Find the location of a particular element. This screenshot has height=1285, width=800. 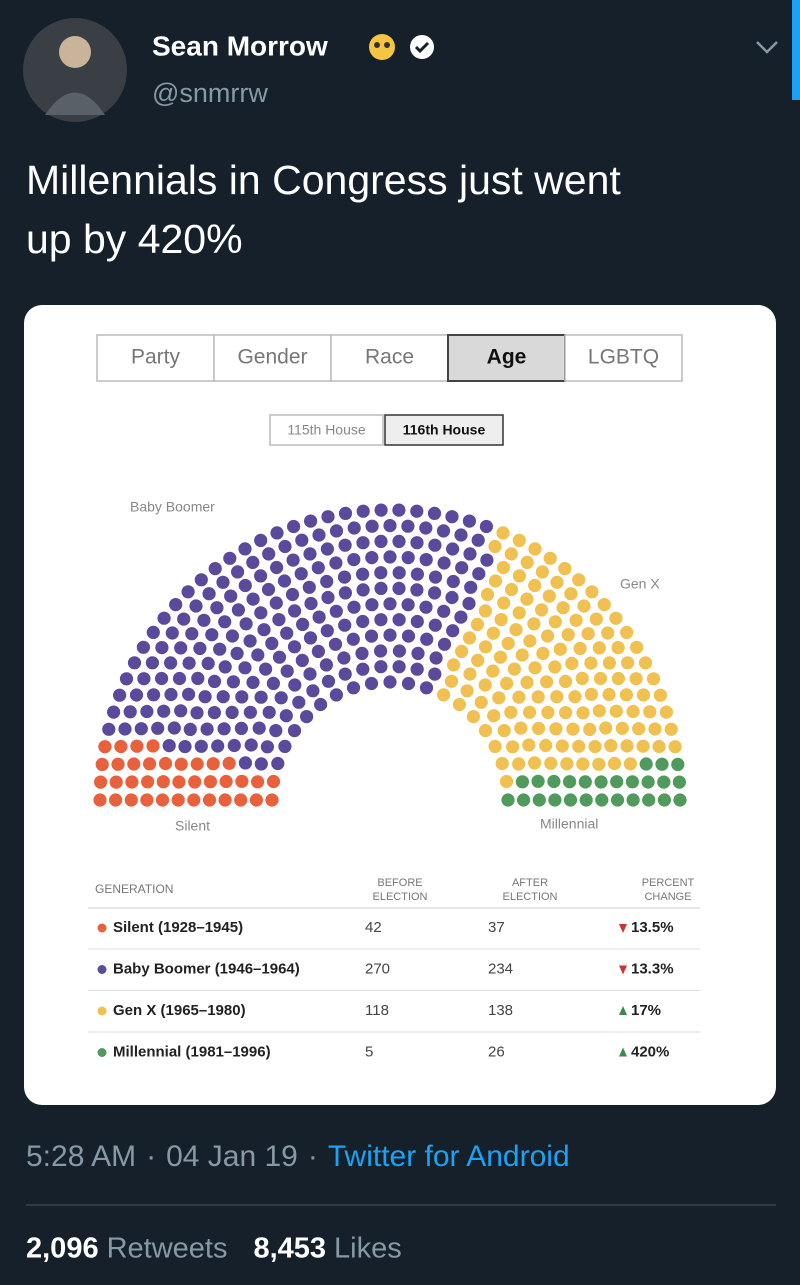

tab-label: Party is located at coordinates (156, 357).